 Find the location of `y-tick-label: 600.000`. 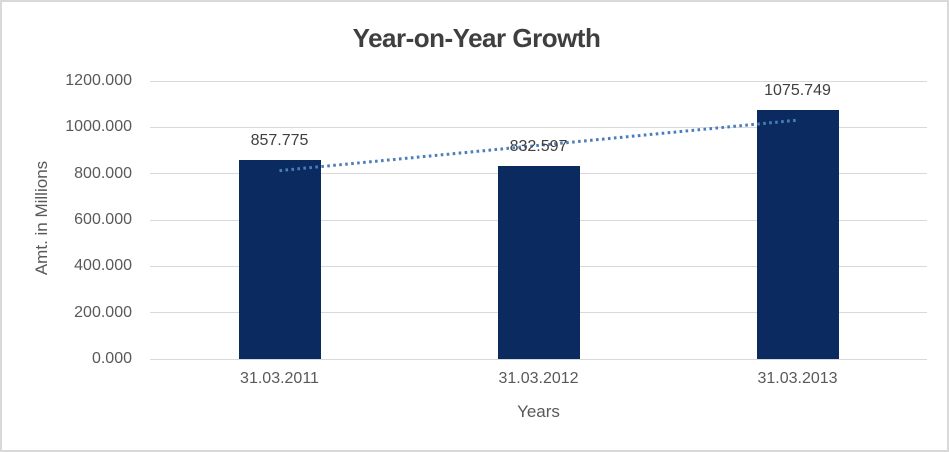

y-tick-label: 600.000 is located at coordinates (103, 219).